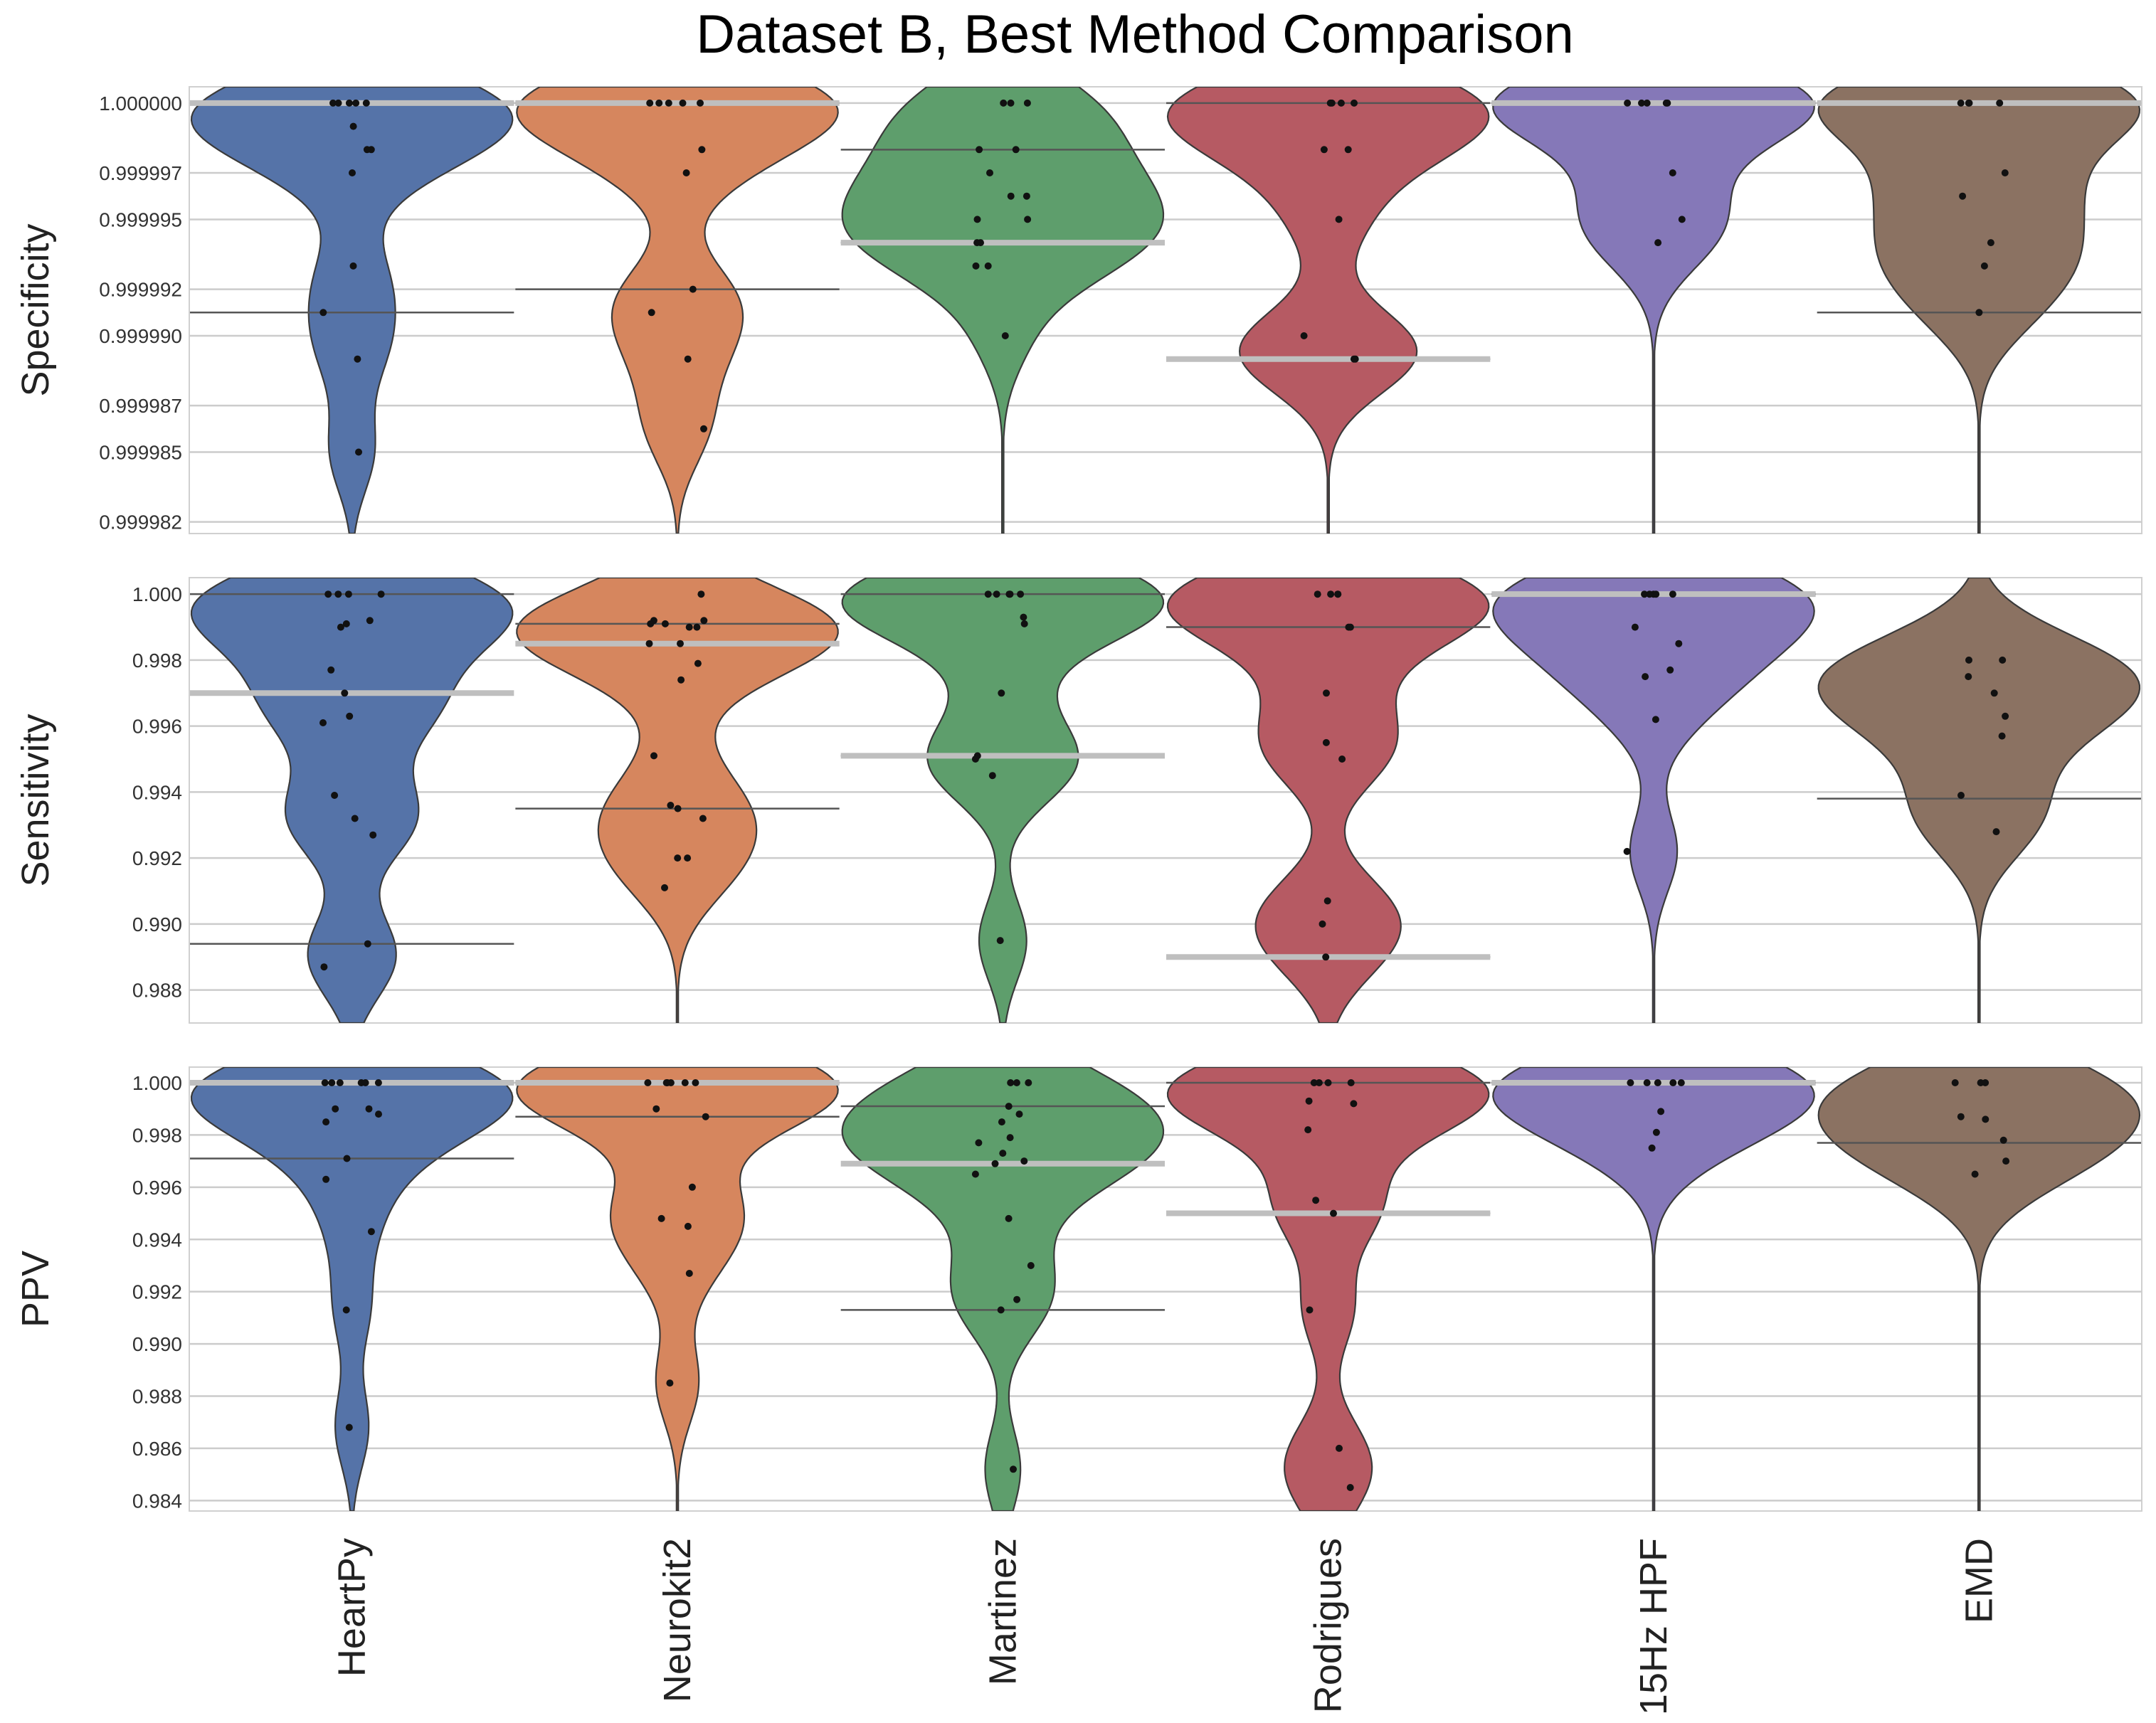 The height and width of the screenshot is (1723, 2156). Describe the element at coordinates (352, 1607) in the screenshot. I see `x-tick-label: HeartPy` at that location.